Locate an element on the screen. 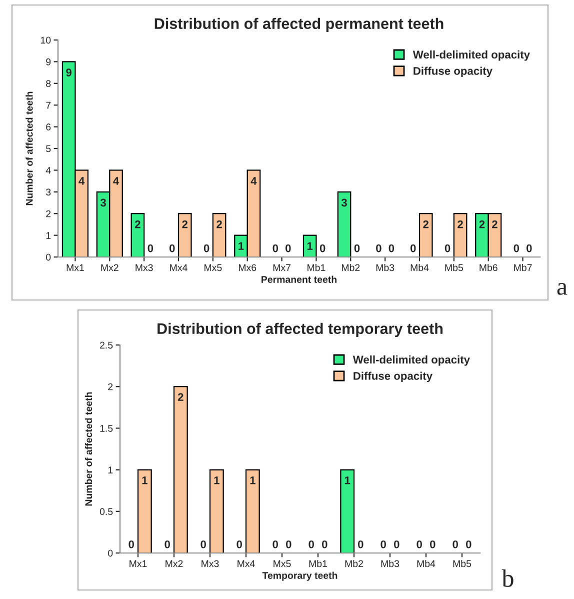 Image resolution: width=574 pixels, height=599 pixels. y-tick-label: 5 is located at coordinates (48, 148).